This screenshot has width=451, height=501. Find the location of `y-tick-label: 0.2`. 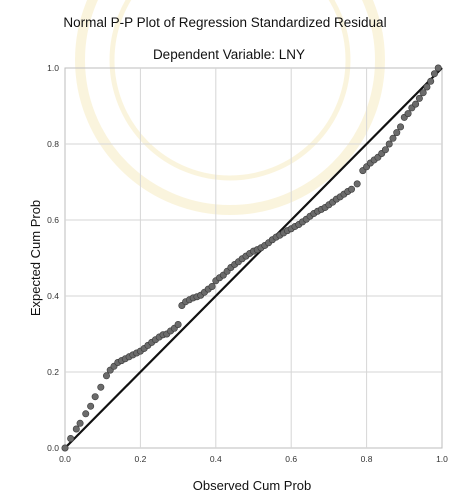

y-tick-label: 0.2 is located at coordinates (53, 372).